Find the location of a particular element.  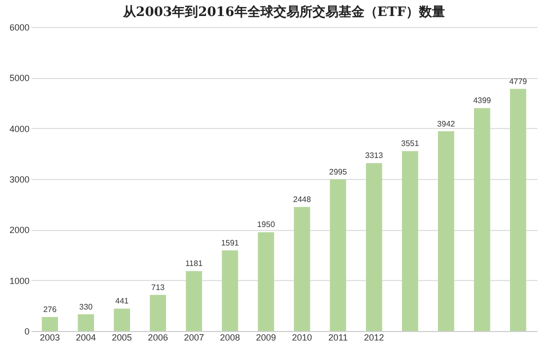

data-label: 713 is located at coordinates (158, 287).